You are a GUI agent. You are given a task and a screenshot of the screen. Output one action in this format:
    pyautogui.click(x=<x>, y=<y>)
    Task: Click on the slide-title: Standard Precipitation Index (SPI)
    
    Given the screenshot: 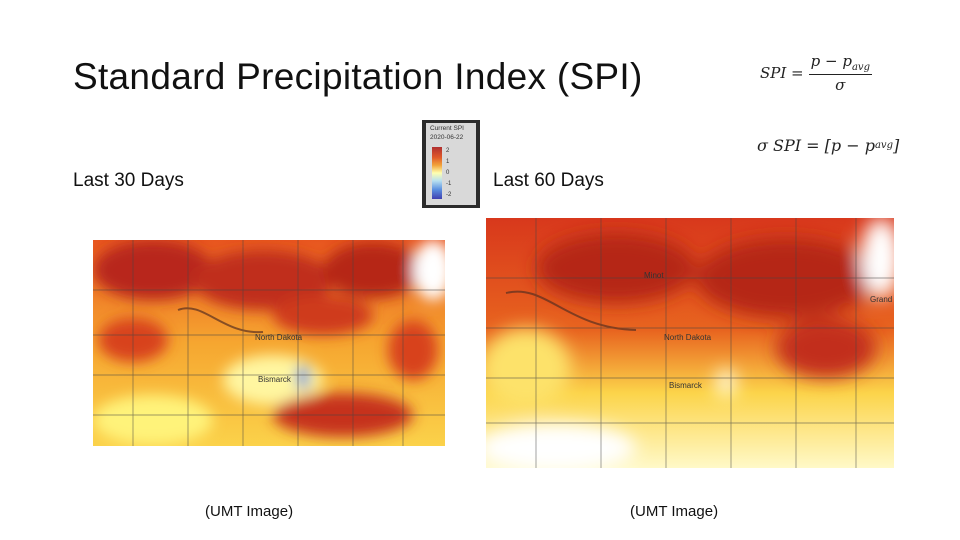 What is the action you would take?
    pyautogui.click(x=358, y=76)
    